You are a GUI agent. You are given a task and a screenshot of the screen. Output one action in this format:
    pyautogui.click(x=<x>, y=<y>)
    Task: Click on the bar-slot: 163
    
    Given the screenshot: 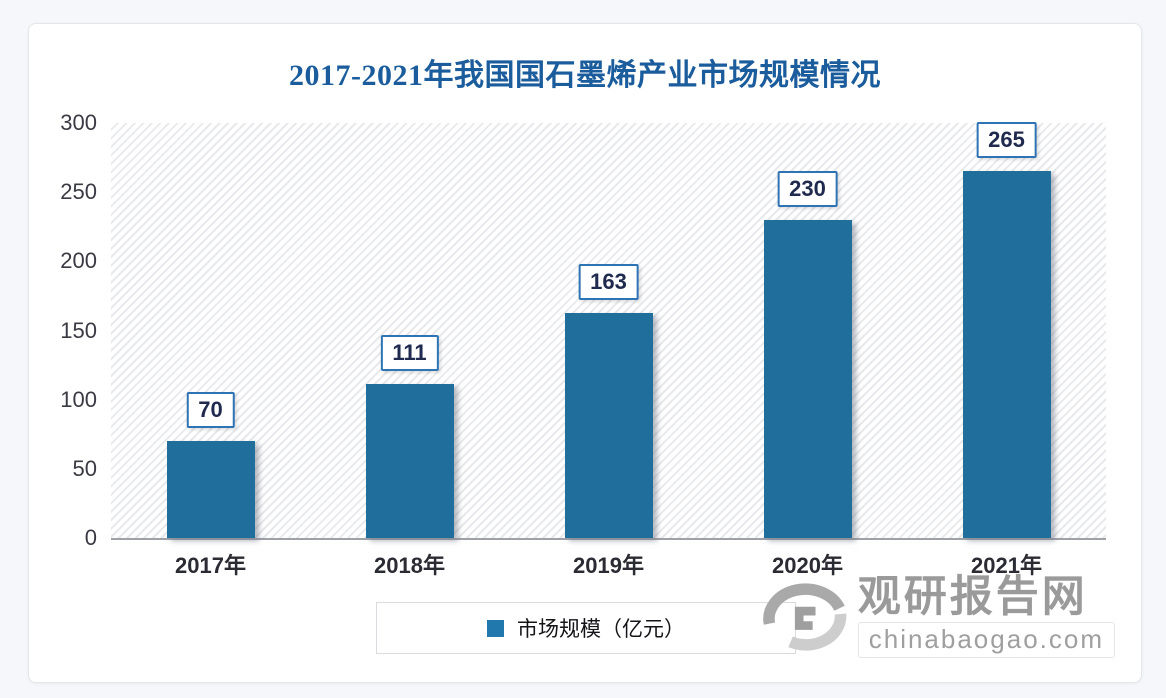 What is the action you would take?
    pyautogui.click(x=608, y=330)
    